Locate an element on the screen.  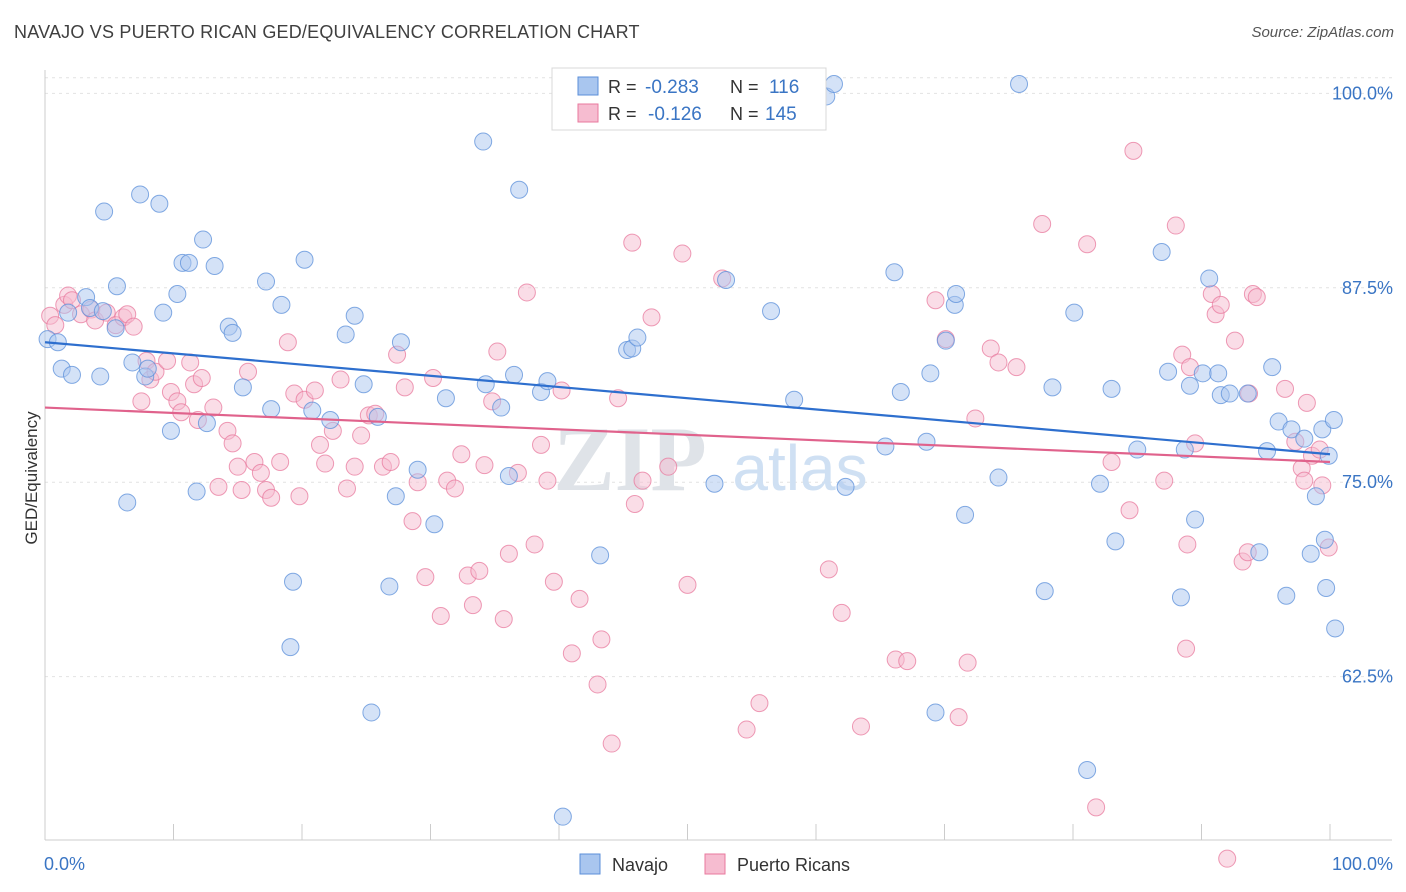
puerto-rican-trend-line is located at coordinates (687, 435).